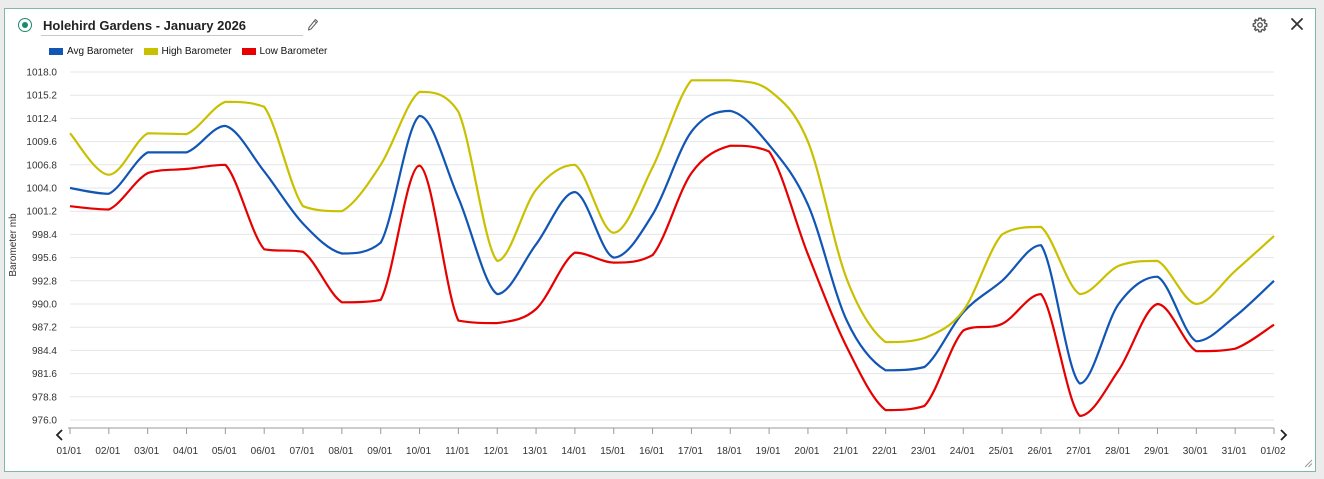 This screenshot has height=479, width=1324. I want to click on legend-swatch-low, so click(248, 51).